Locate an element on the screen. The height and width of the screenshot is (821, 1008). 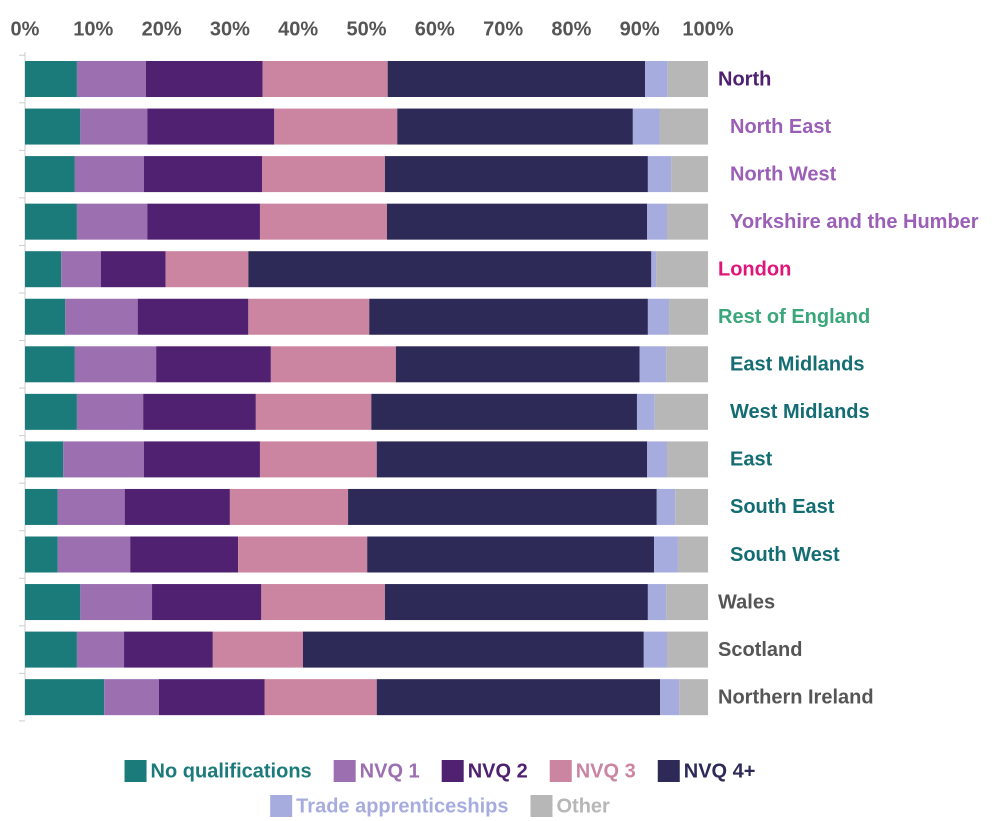
legend-label: NVQ 4+ is located at coordinates (720, 771).